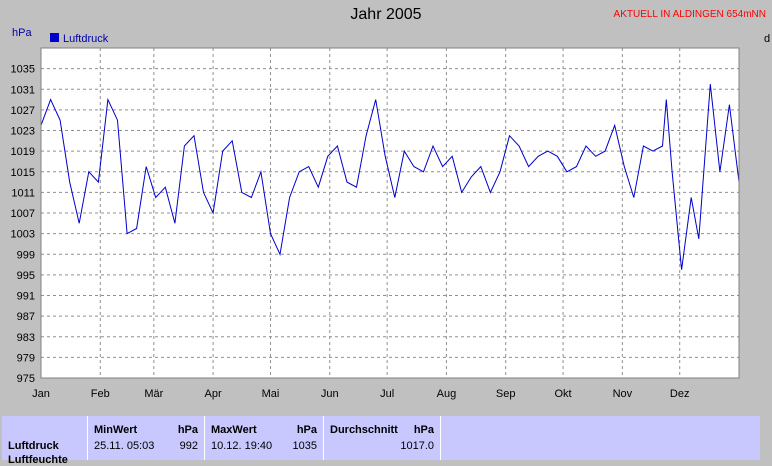 This screenshot has width=772, height=466. What do you see at coordinates (213, 394) in the screenshot?
I see `x-tick-label: Apr` at bounding box center [213, 394].